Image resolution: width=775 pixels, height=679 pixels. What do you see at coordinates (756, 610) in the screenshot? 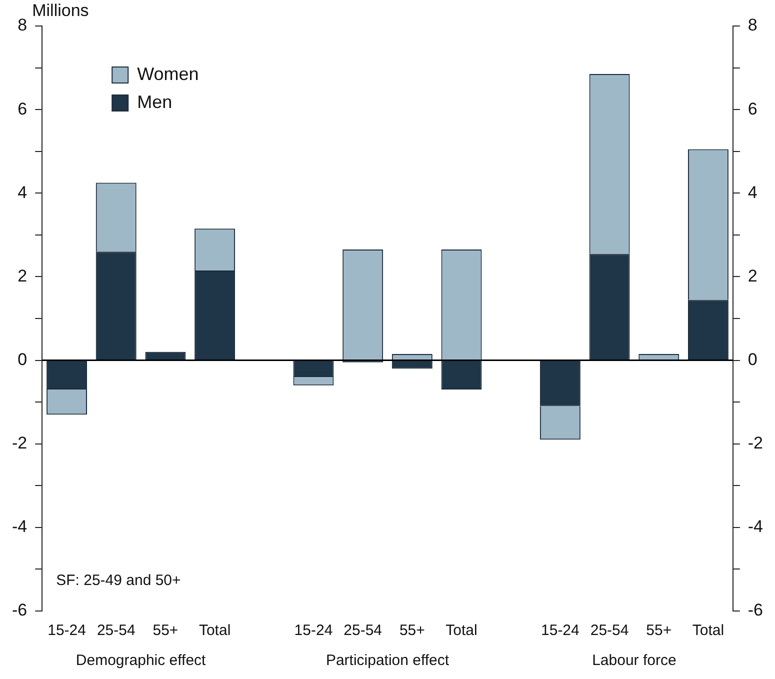
I see `y2-tick-label: -6` at bounding box center [756, 610].